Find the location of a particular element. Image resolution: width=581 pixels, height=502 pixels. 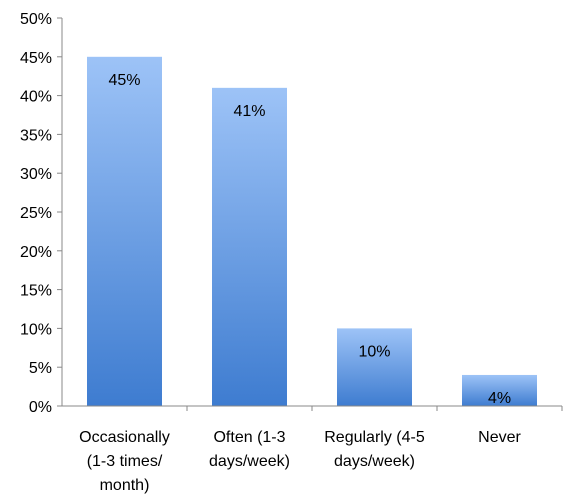

x-tick-label: Never is located at coordinates (499, 437).